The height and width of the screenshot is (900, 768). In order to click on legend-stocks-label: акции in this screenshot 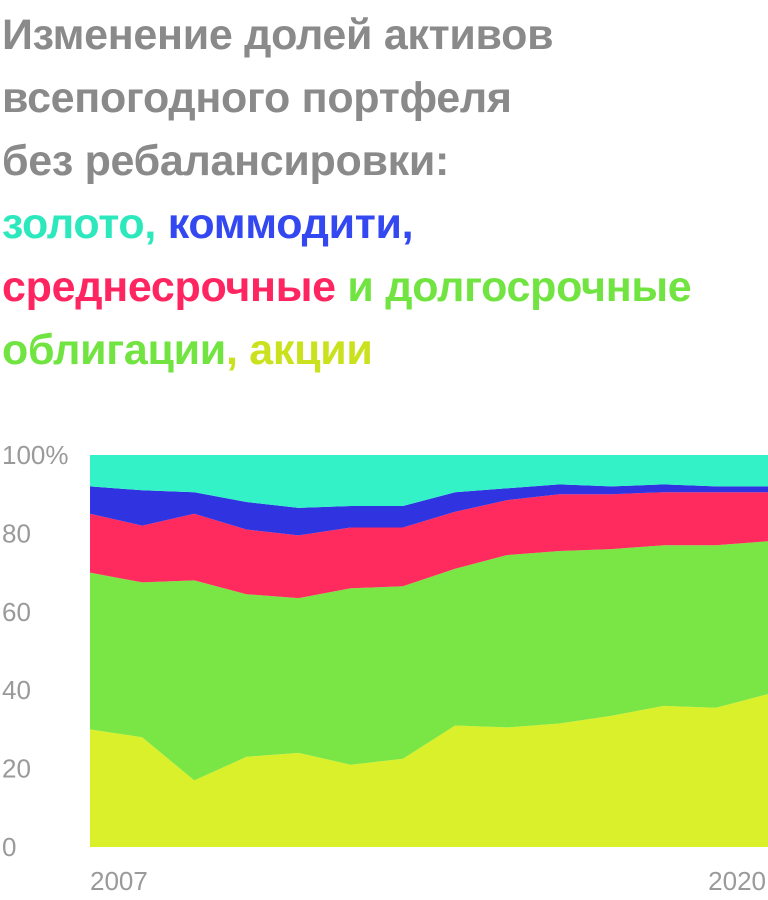, I will do `click(311, 350)`.